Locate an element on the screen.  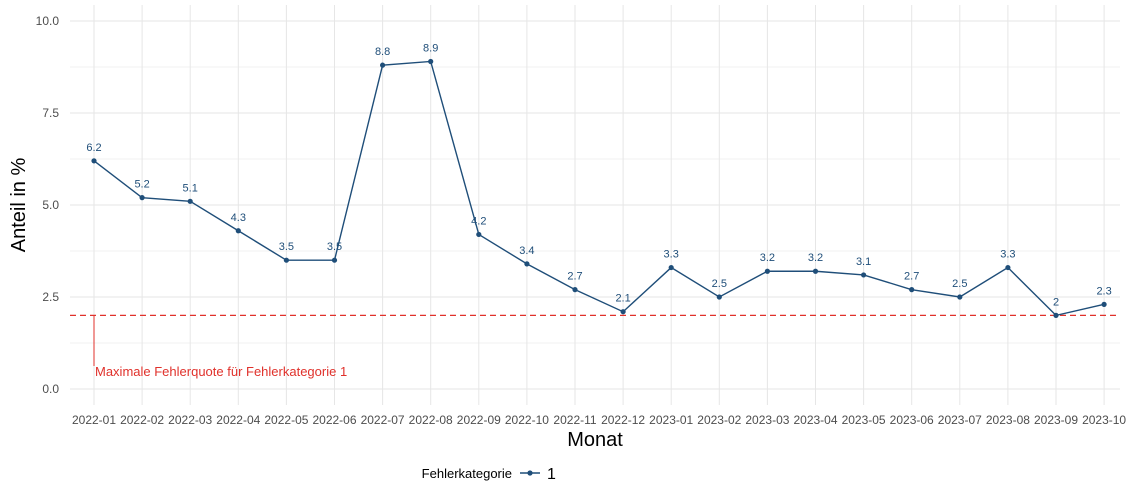
y-axis-ticks: 0.0 2.5 5.0 7.5 10.0 is located at coordinates (48, 205).